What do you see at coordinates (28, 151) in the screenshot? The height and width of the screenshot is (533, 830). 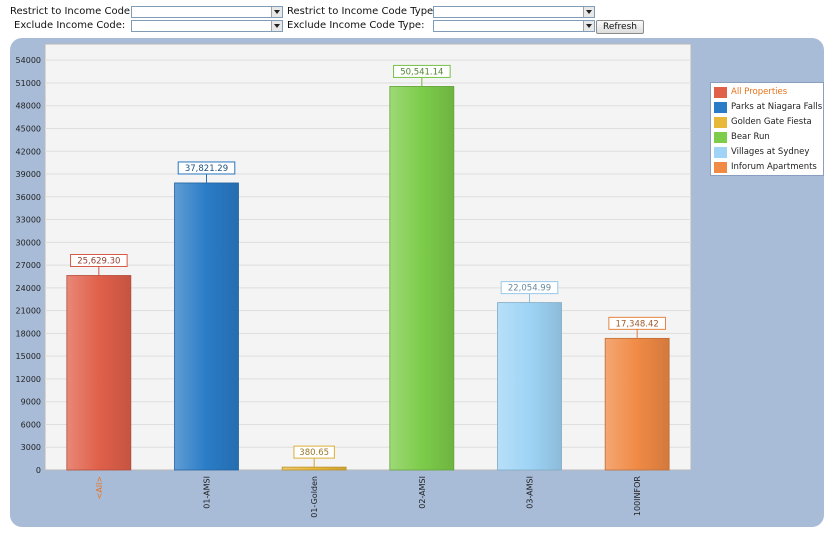 I see `y-tick-label: 42000` at bounding box center [28, 151].